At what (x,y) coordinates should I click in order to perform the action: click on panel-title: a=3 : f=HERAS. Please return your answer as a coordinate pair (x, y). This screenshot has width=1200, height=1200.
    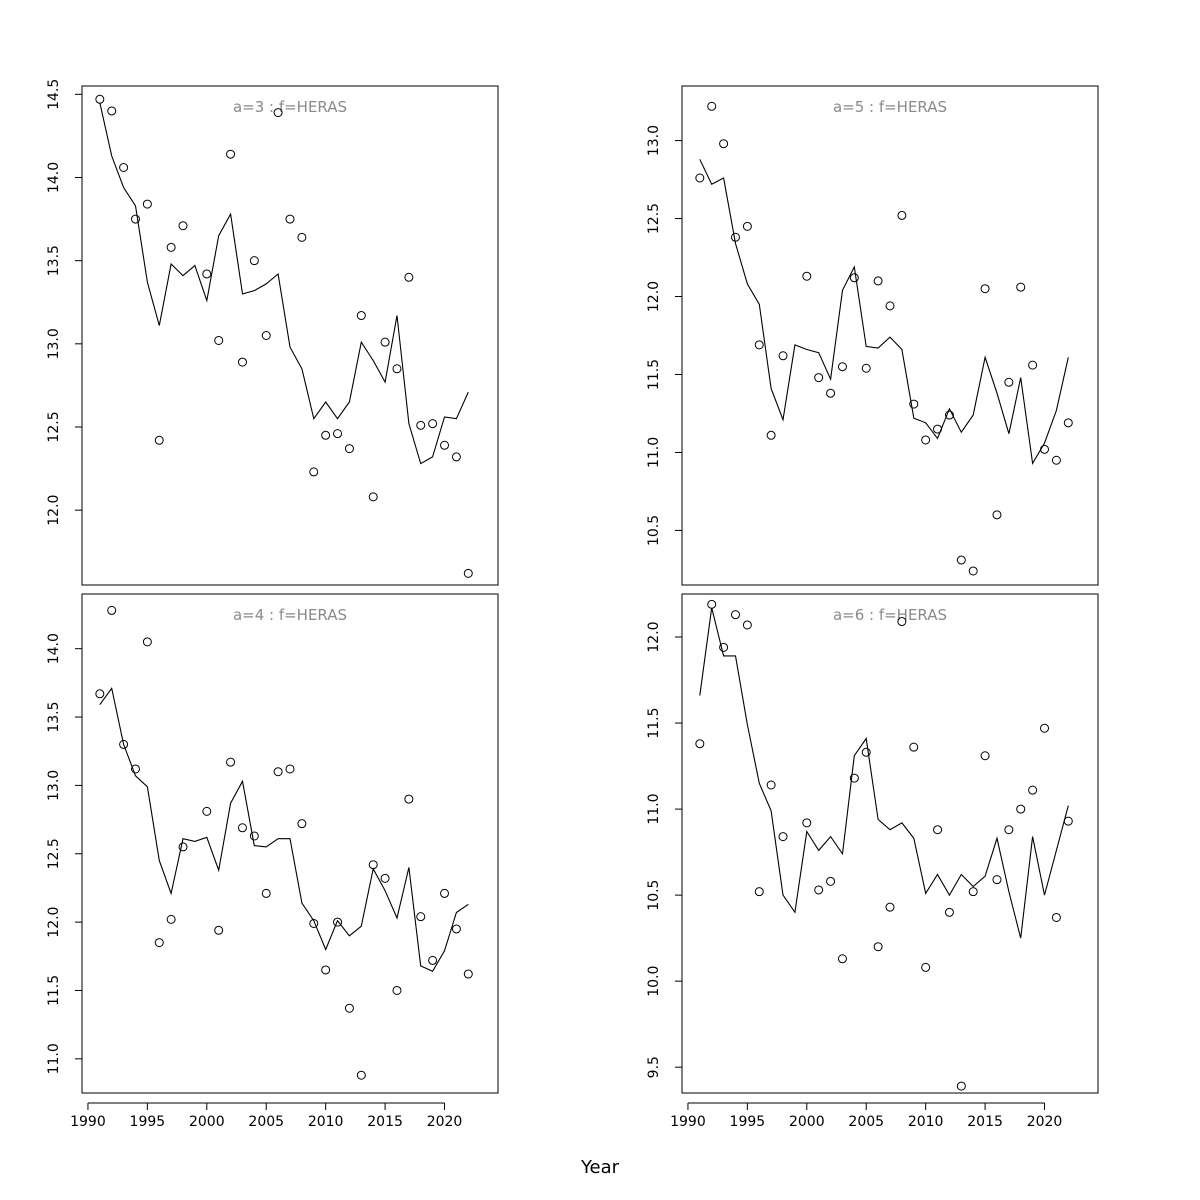
    Looking at the image, I should click on (290, 107).